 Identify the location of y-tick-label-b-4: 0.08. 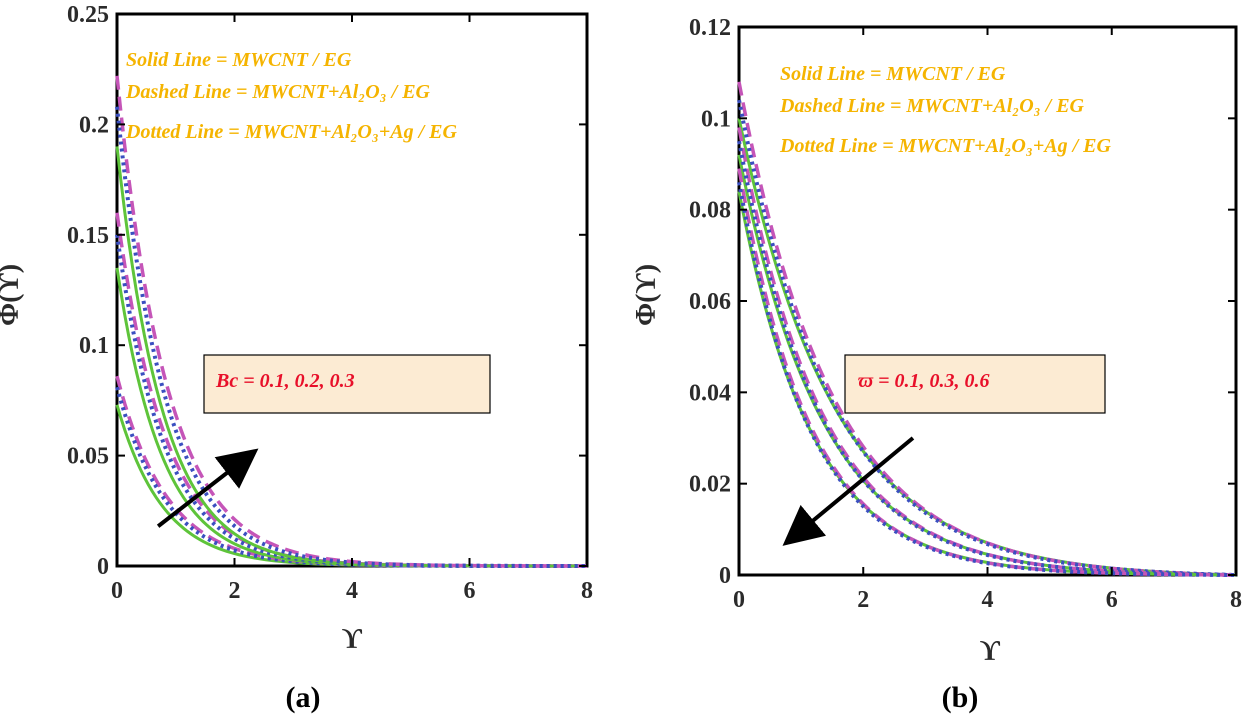
(710, 211).